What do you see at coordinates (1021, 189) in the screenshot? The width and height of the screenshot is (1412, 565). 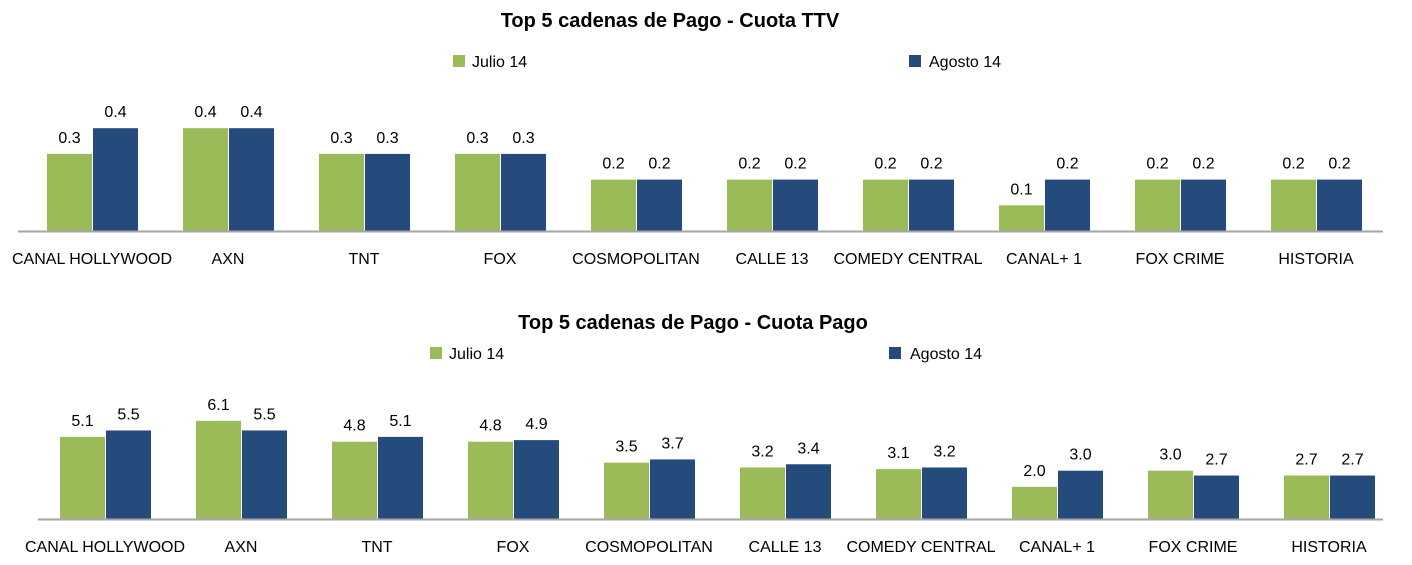 I see `data-label: 0.1` at bounding box center [1021, 189].